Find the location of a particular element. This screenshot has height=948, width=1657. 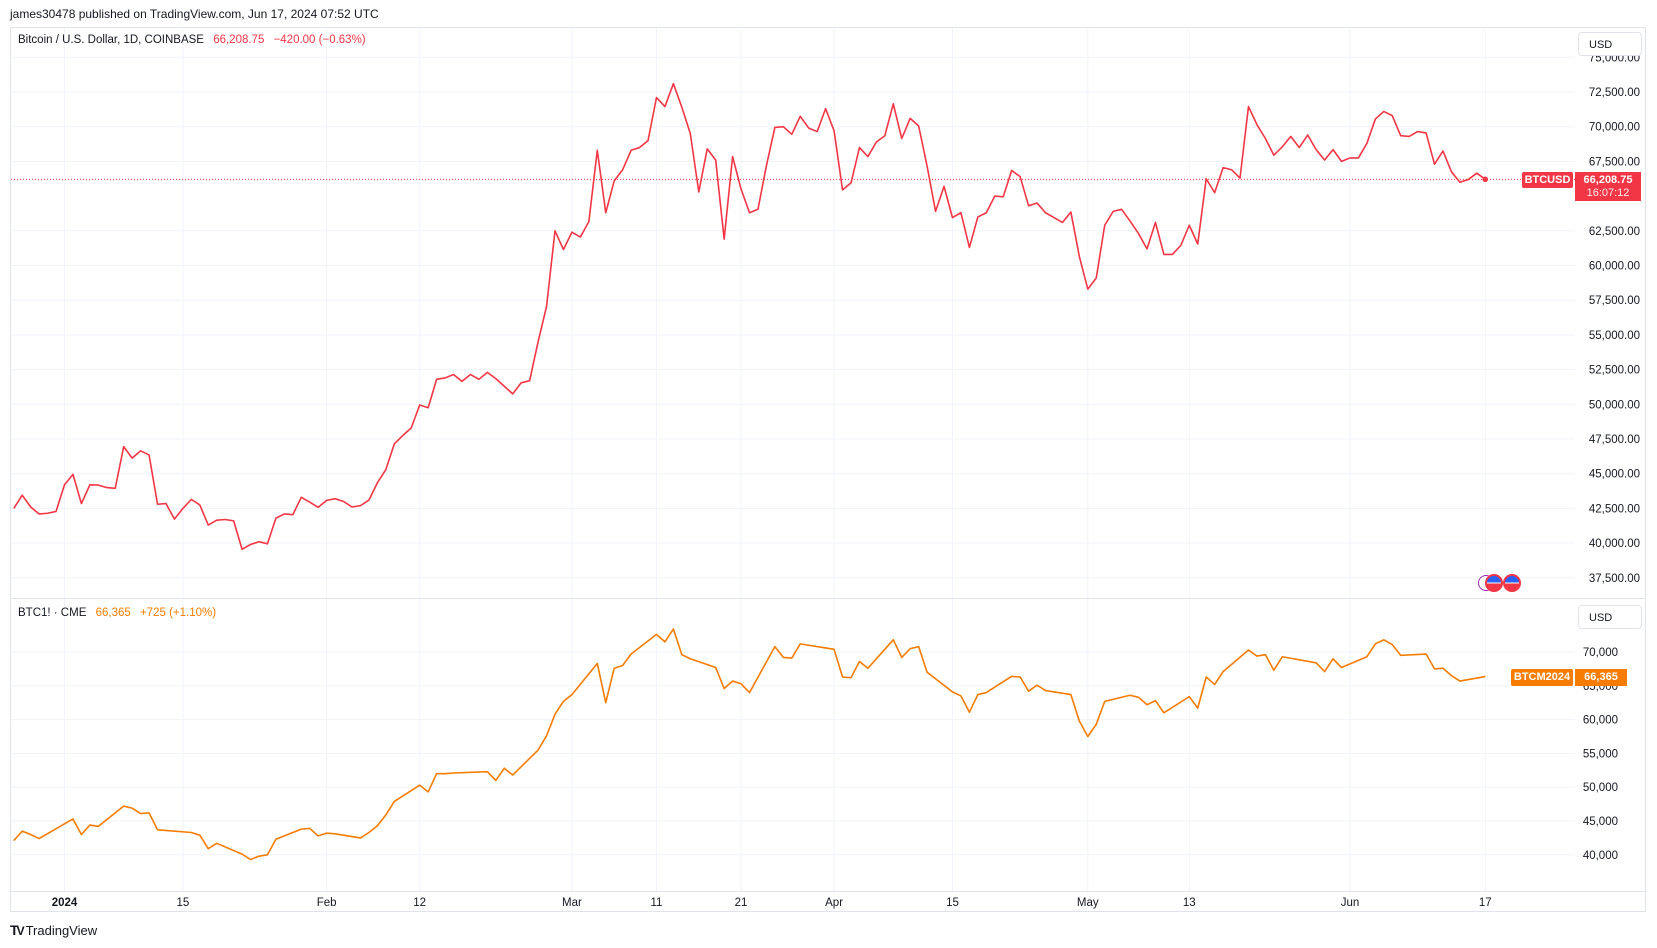

price-axis-label: 60,000 is located at coordinates (1600, 721).